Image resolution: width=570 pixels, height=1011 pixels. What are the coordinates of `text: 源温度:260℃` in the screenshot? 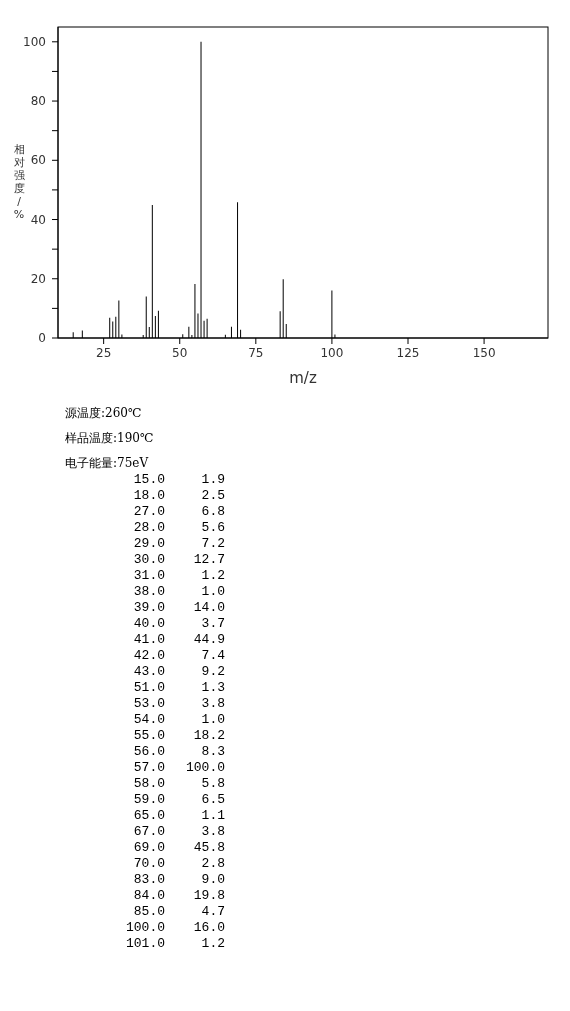 It's located at (104, 413).